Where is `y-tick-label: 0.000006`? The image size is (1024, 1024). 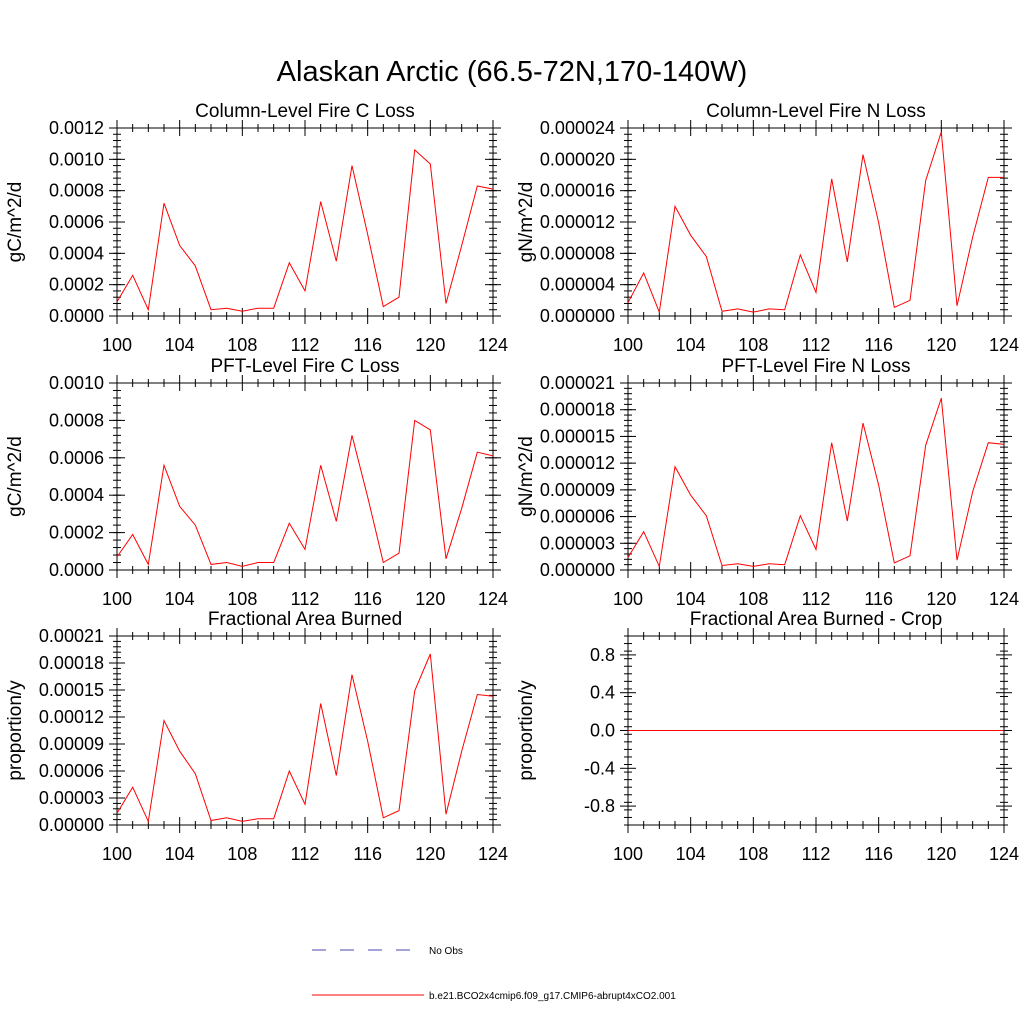 y-tick-label: 0.000006 is located at coordinates (577, 517).